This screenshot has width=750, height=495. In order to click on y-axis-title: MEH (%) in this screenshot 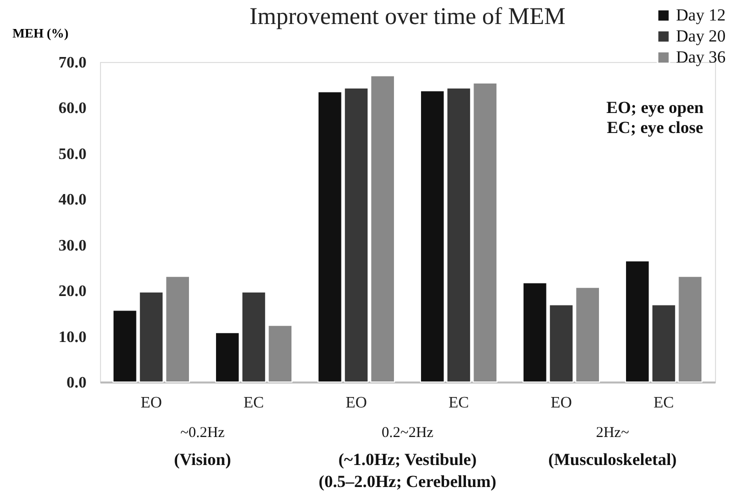, I will do `click(40, 33)`.